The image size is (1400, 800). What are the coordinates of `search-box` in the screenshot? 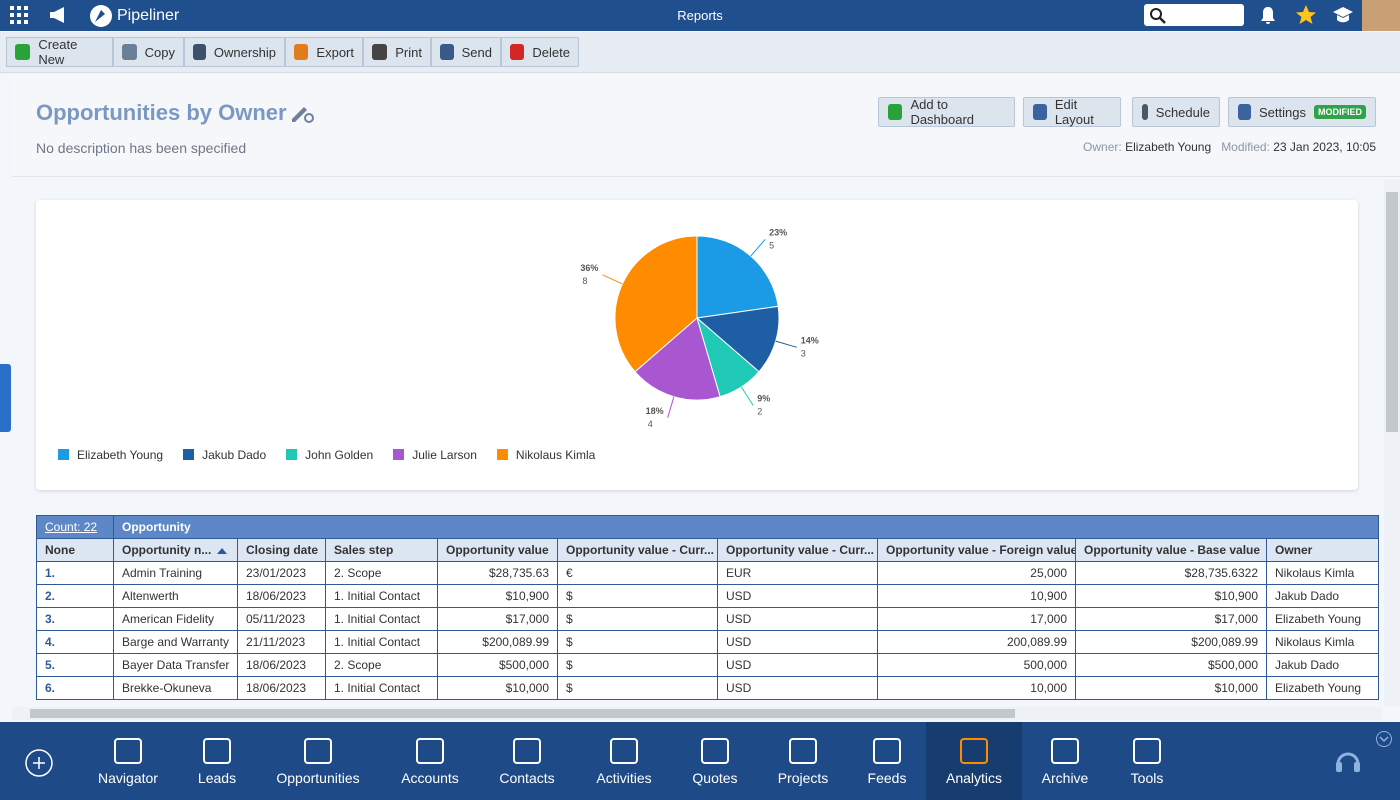 It's located at (1194, 15).